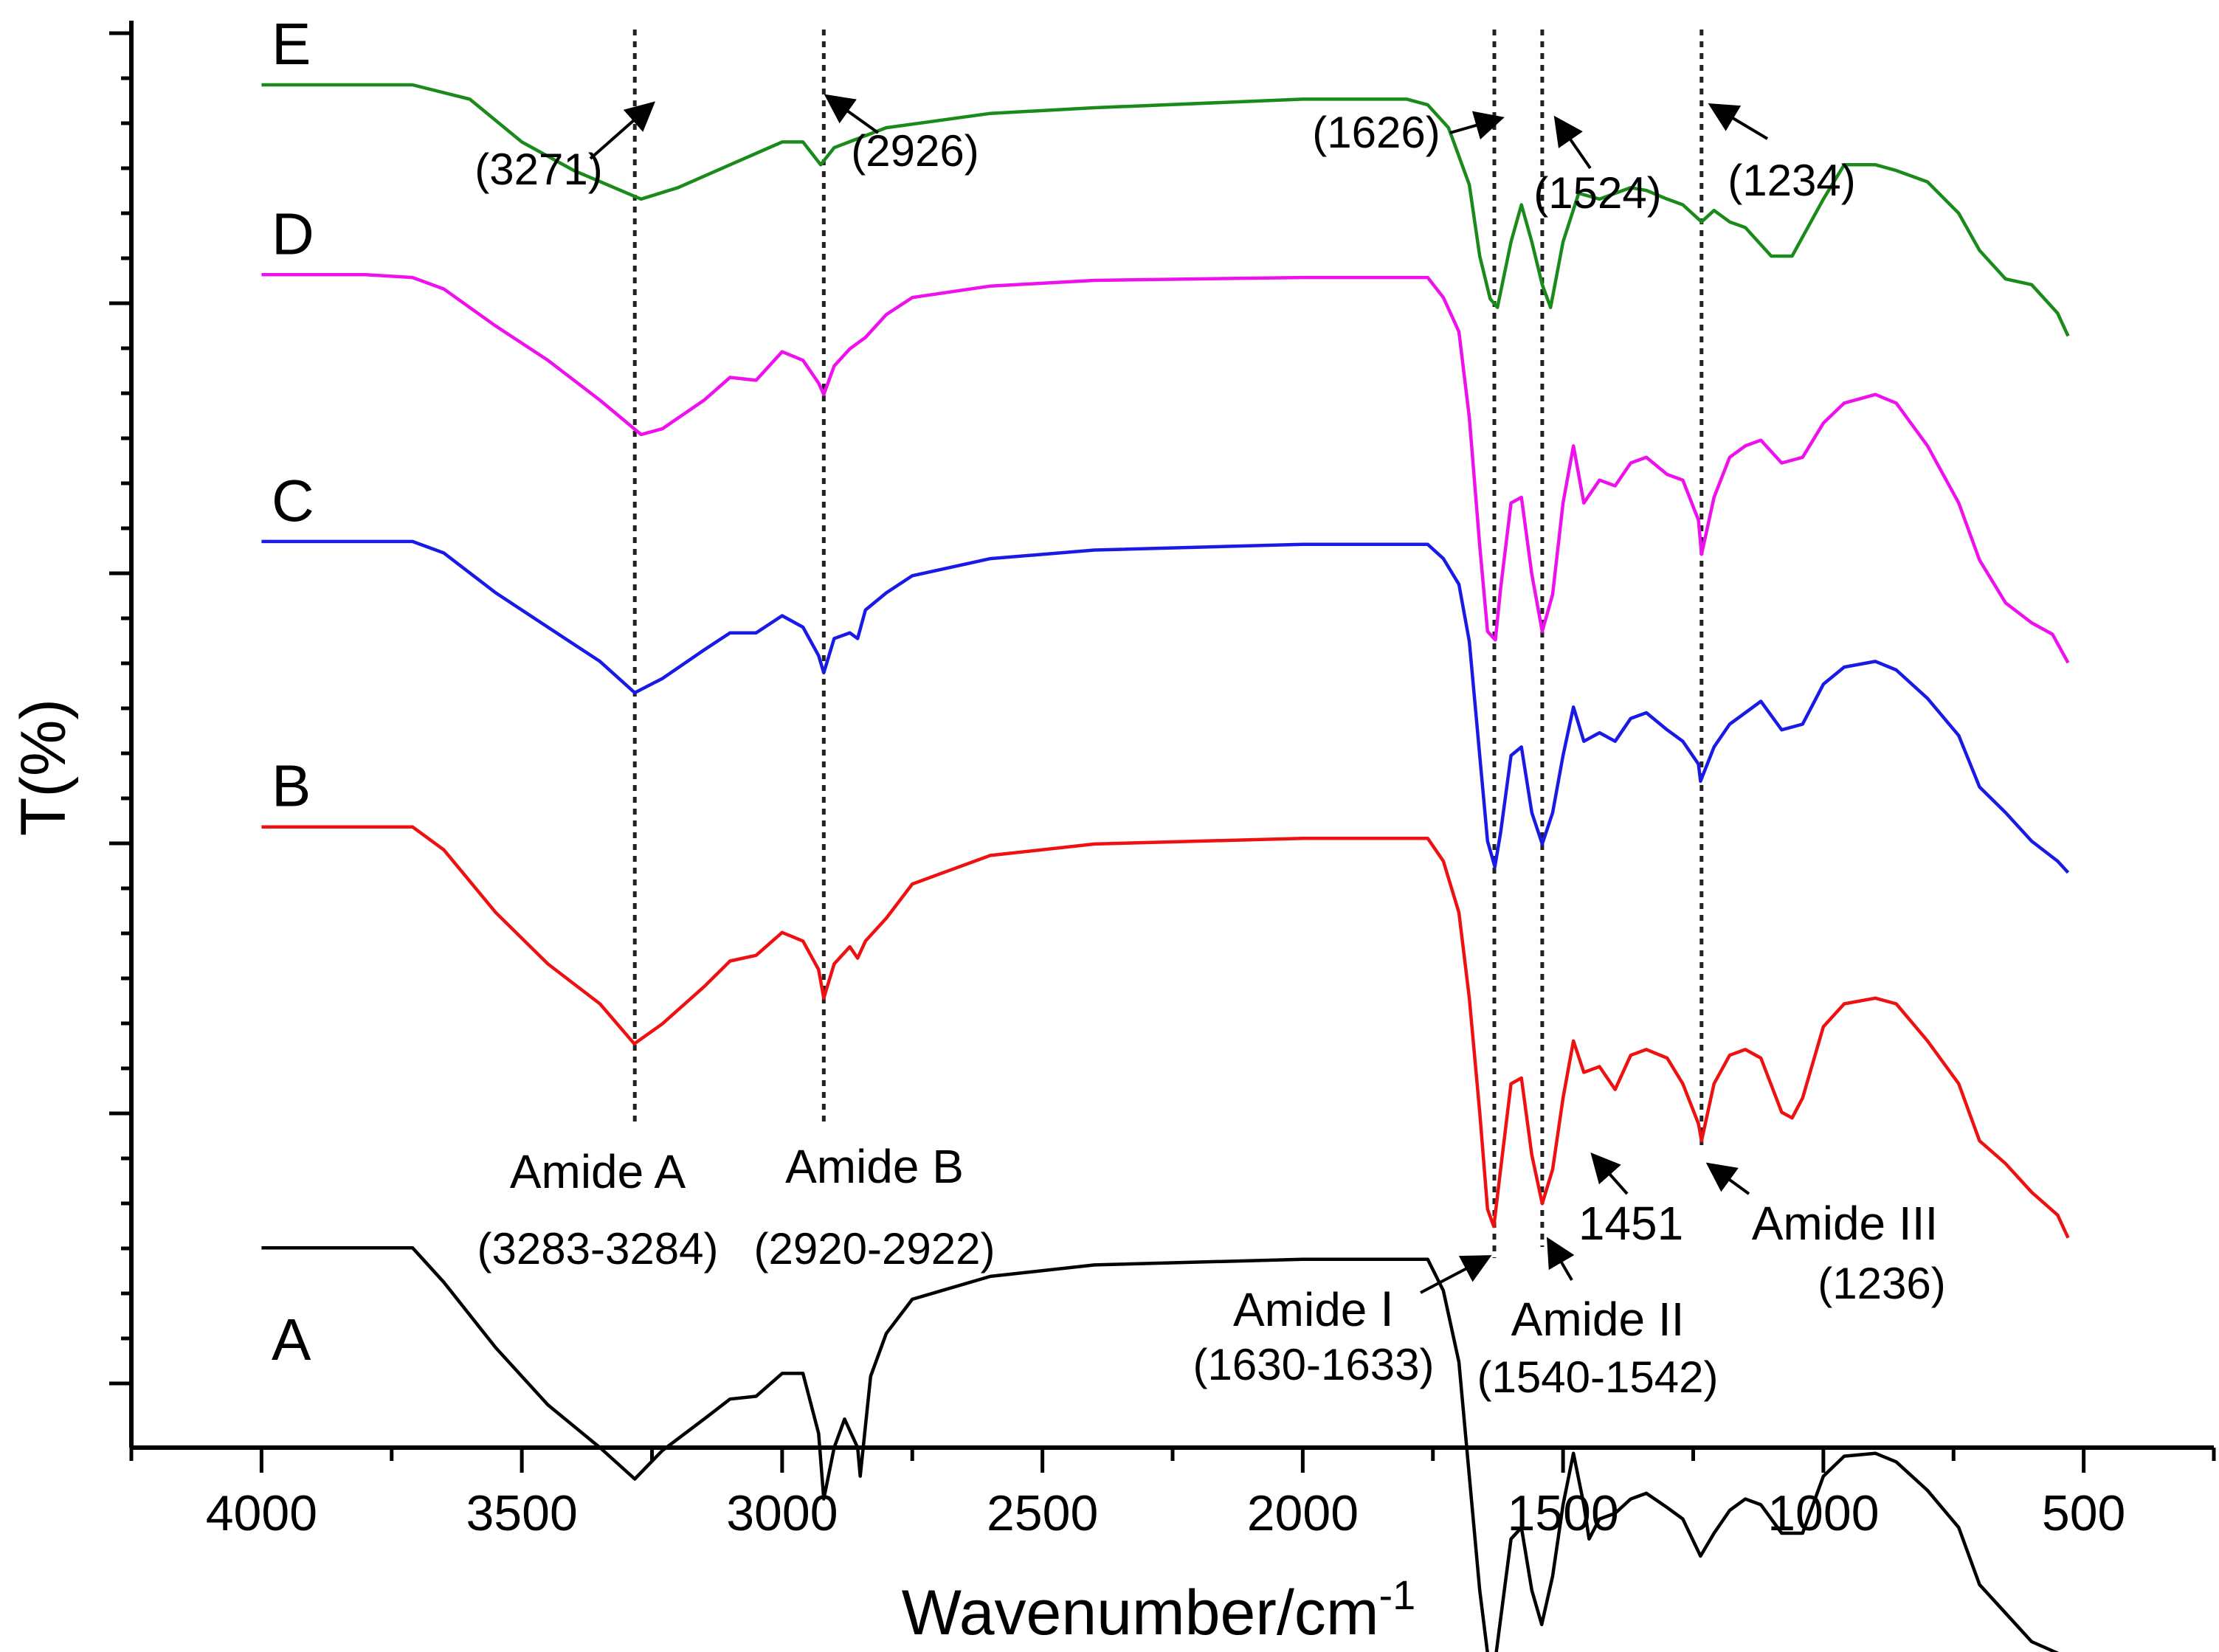 The width and height of the screenshot is (2219, 1652). I want to click on x-tick-label: 4000, so click(261, 1513).